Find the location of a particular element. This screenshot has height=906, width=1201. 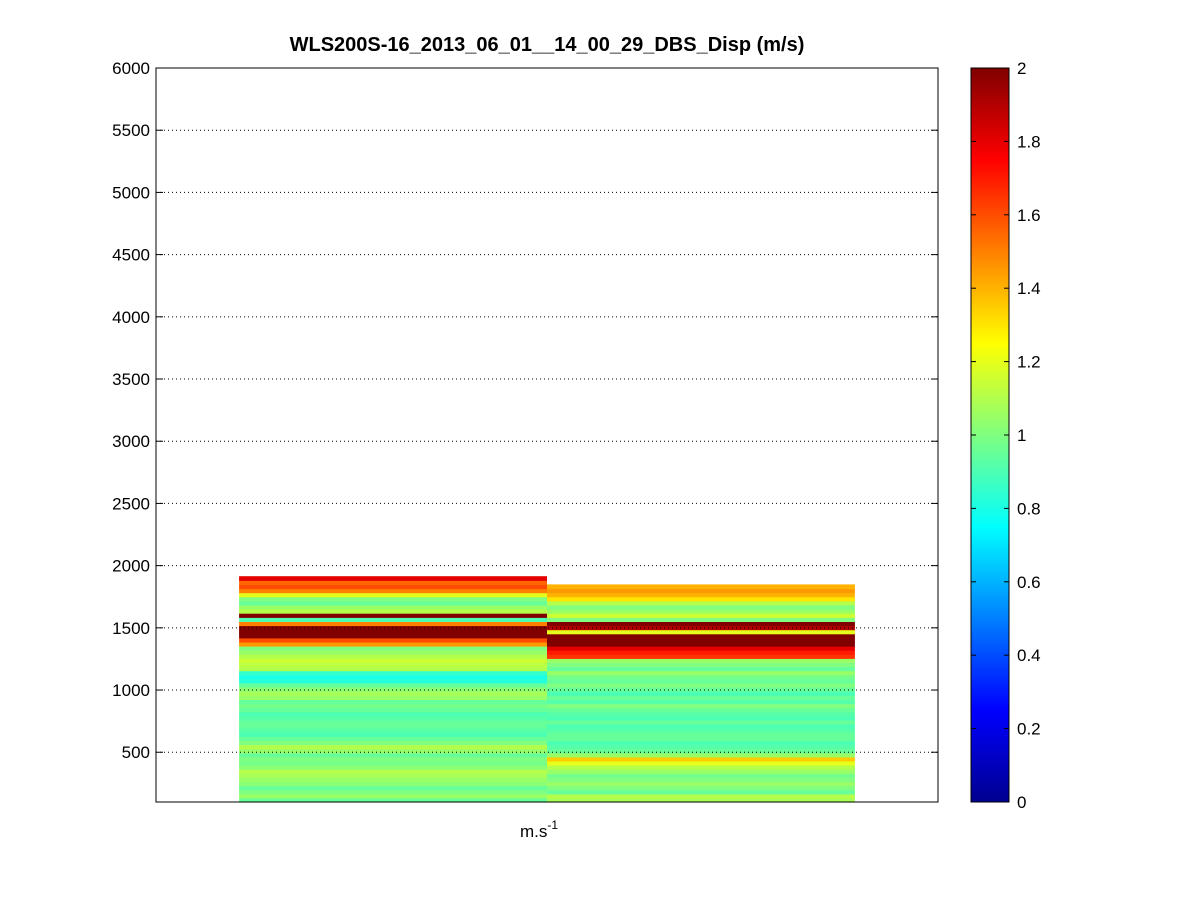

colorbar-tick-label: 2 is located at coordinates (1021, 68).